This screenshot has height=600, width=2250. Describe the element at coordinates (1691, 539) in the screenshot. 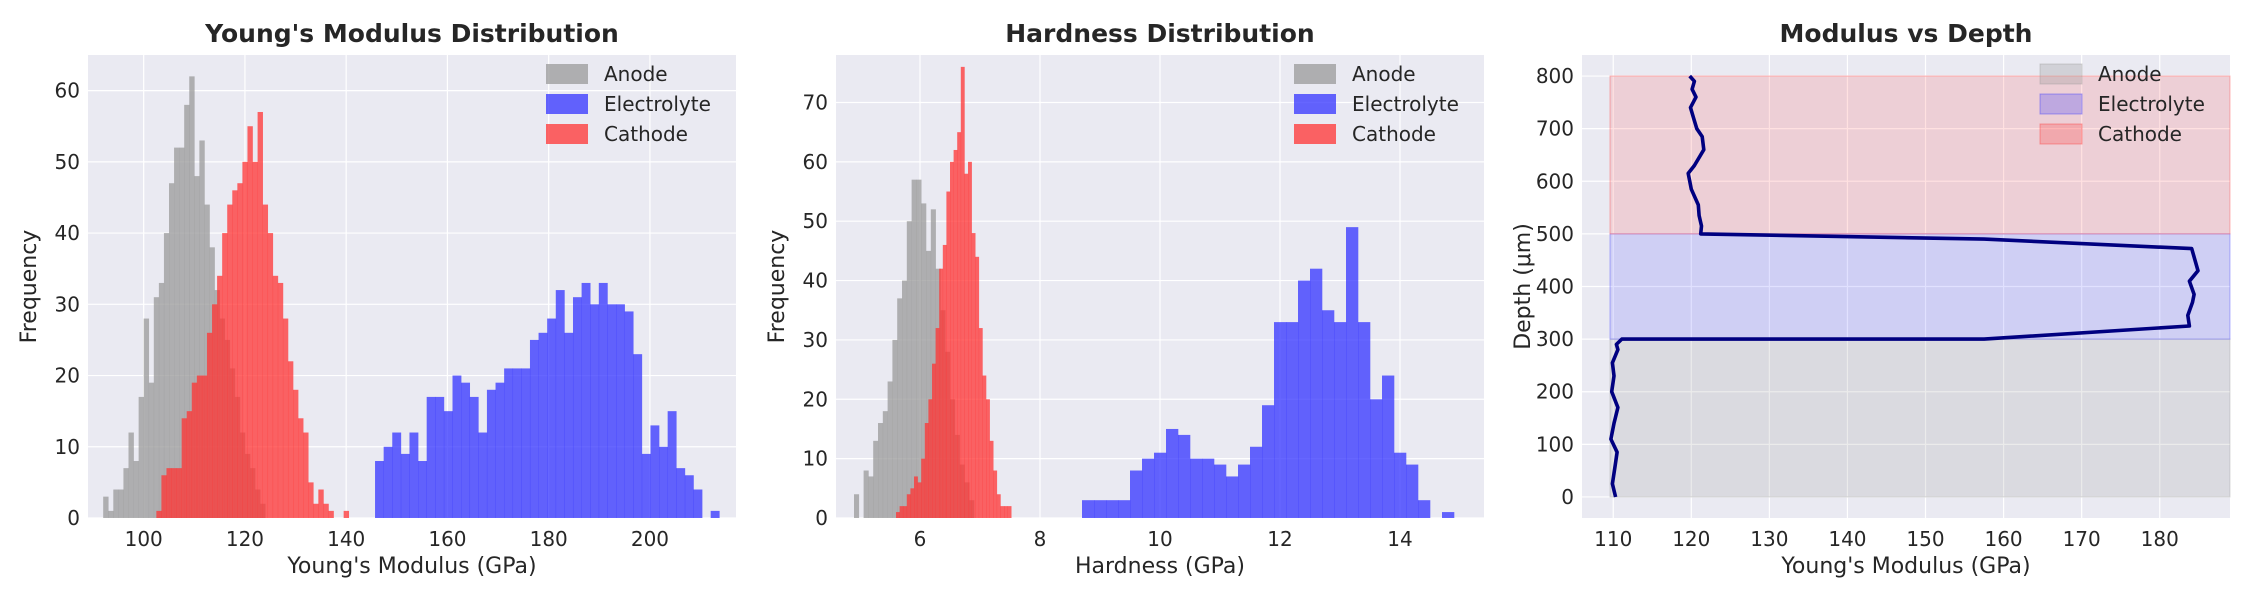

I see `x-tick-label: 120` at that location.